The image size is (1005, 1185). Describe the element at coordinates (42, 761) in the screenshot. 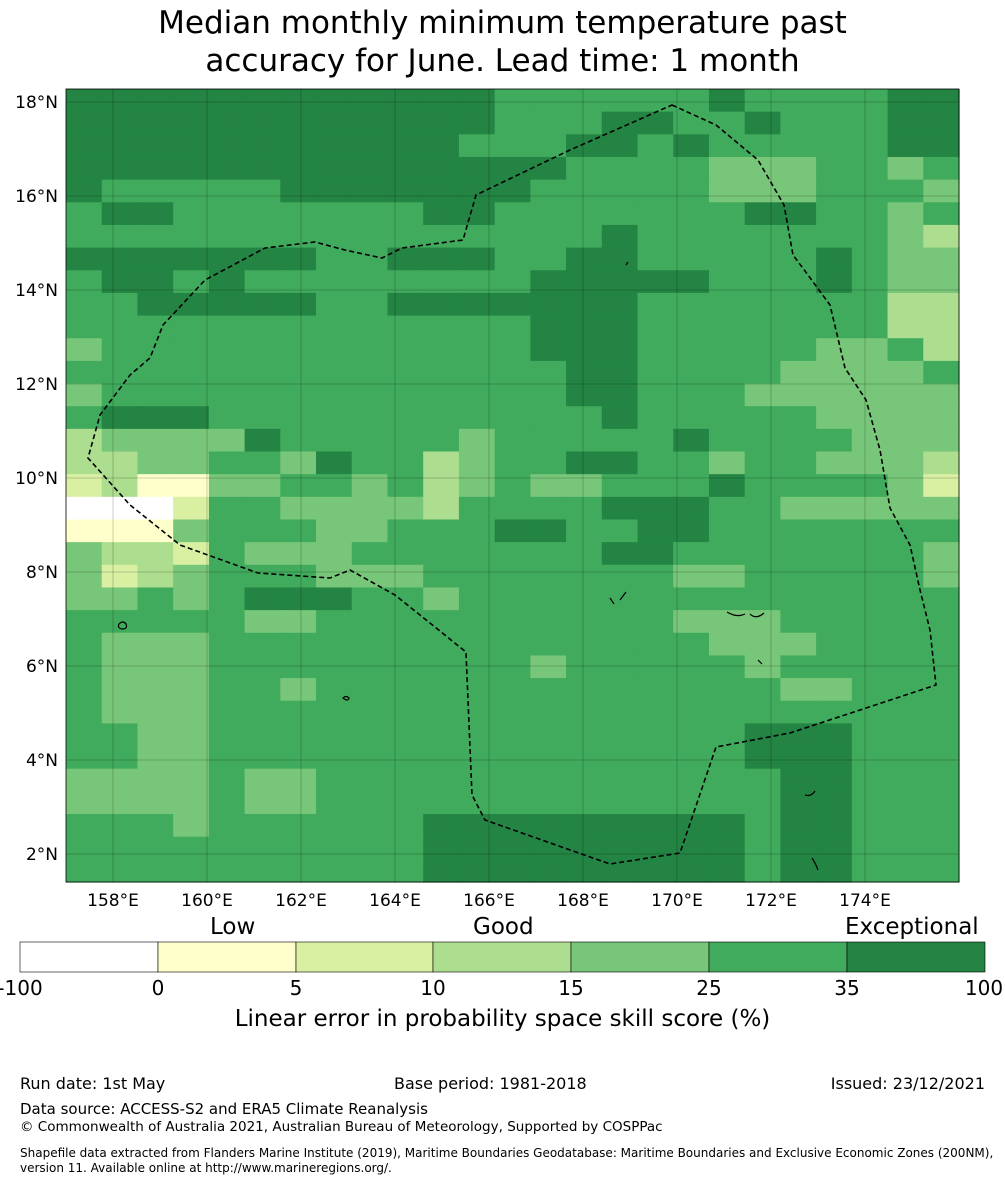

I see `latitude-label: 4°N` at that location.